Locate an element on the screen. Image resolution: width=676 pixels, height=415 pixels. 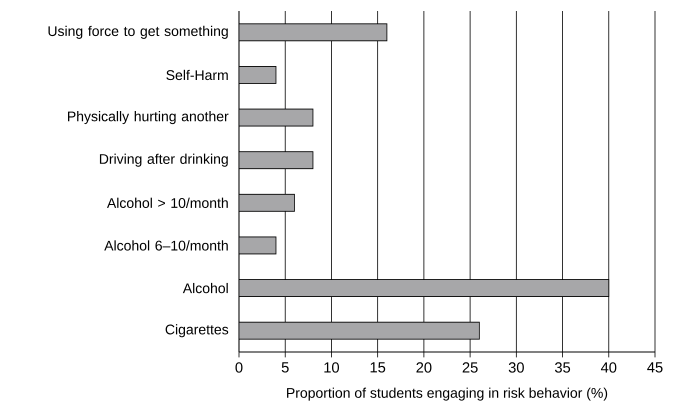
y-tick-label: Physically hurting another is located at coordinates (148, 117).